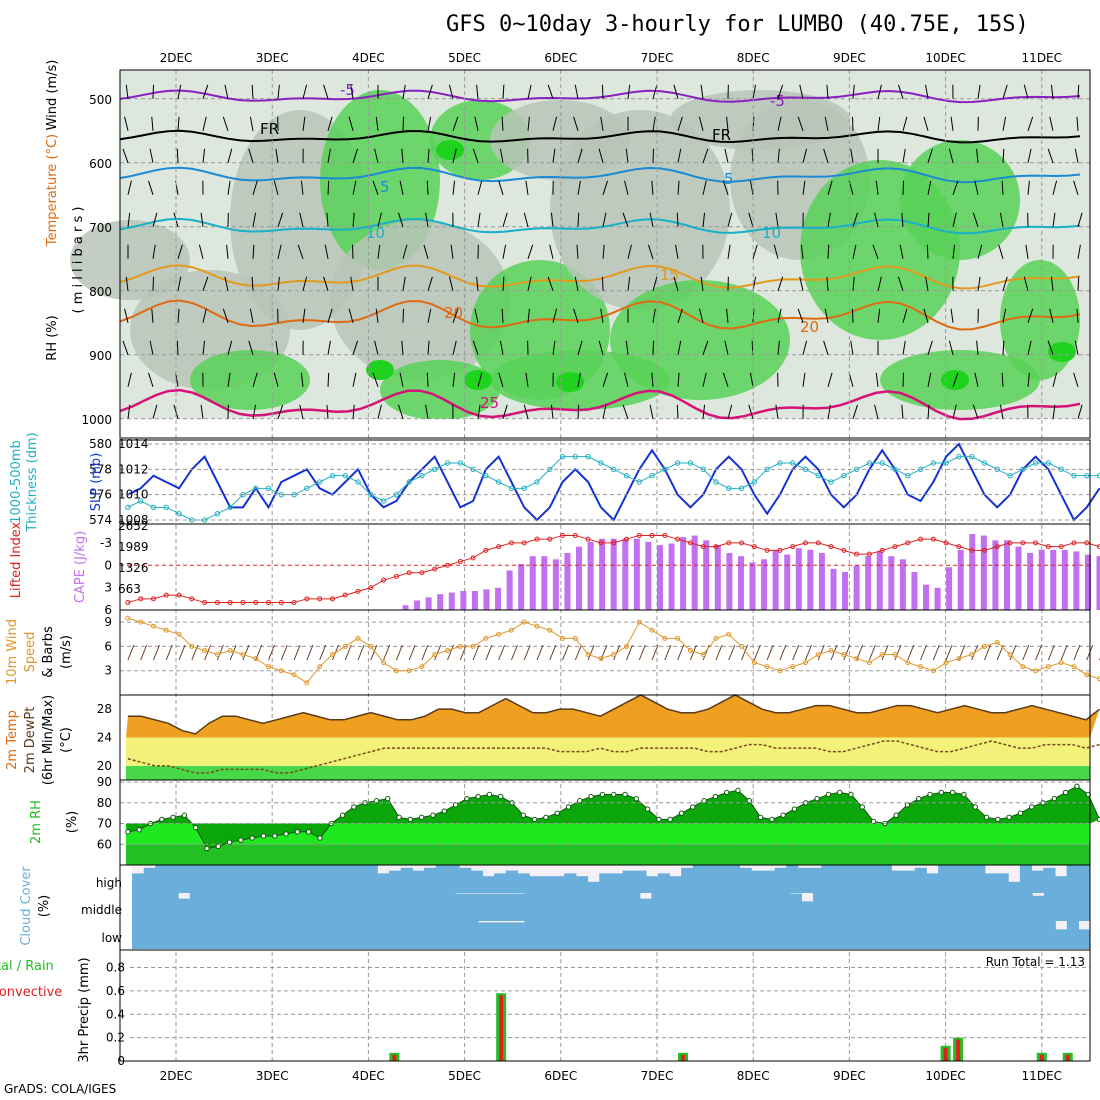 The width and height of the screenshot is (1100, 1100). I want to click on rh-tick-0: 90, so click(104, 782).